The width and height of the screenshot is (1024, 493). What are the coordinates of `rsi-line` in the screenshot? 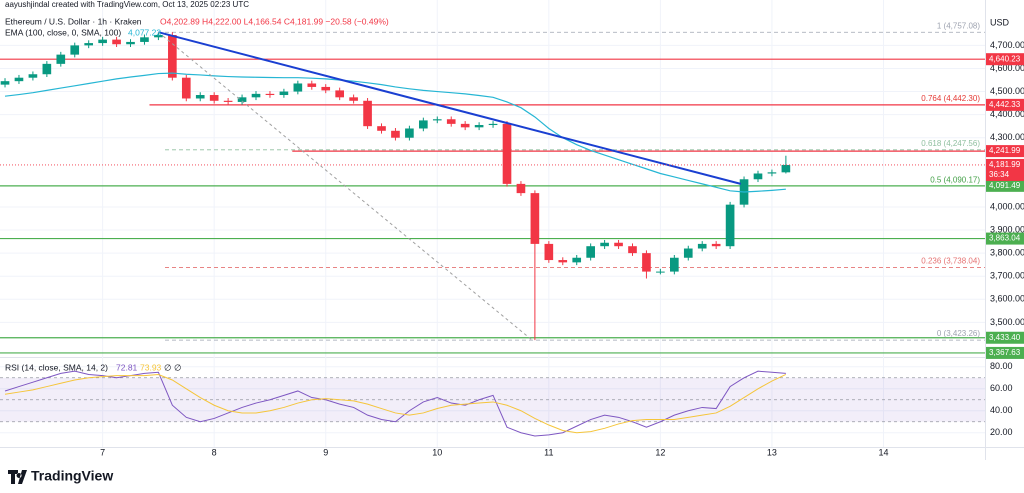 It's located at (395, 403).